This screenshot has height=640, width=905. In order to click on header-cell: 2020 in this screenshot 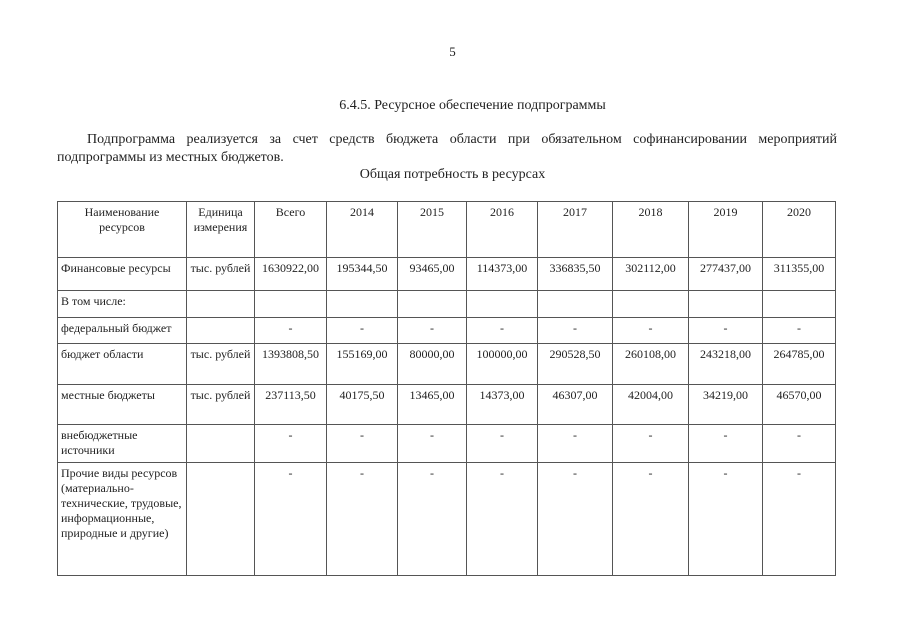, I will do `click(799, 229)`.